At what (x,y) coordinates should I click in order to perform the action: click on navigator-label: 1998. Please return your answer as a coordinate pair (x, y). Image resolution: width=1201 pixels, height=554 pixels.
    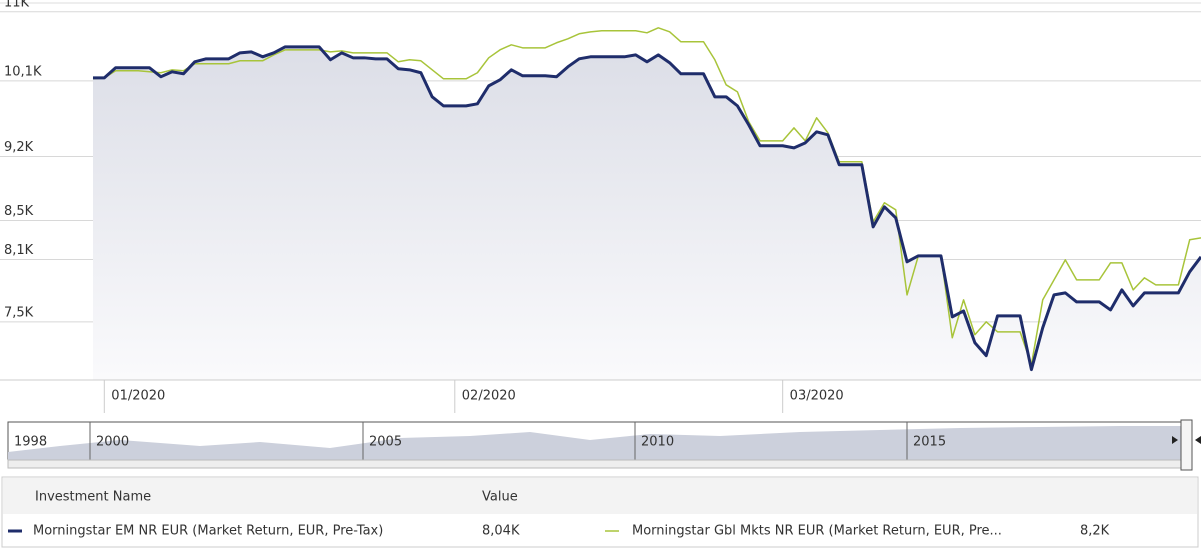
    Looking at the image, I should click on (30, 442).